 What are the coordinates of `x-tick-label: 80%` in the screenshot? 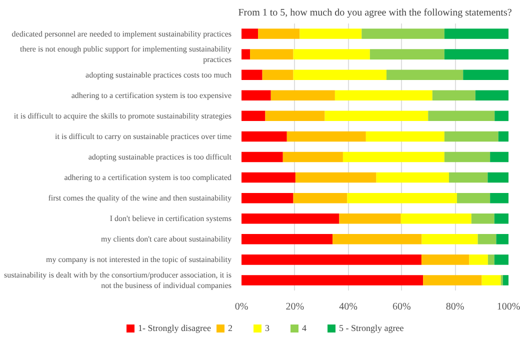 It's located at (455, 307).